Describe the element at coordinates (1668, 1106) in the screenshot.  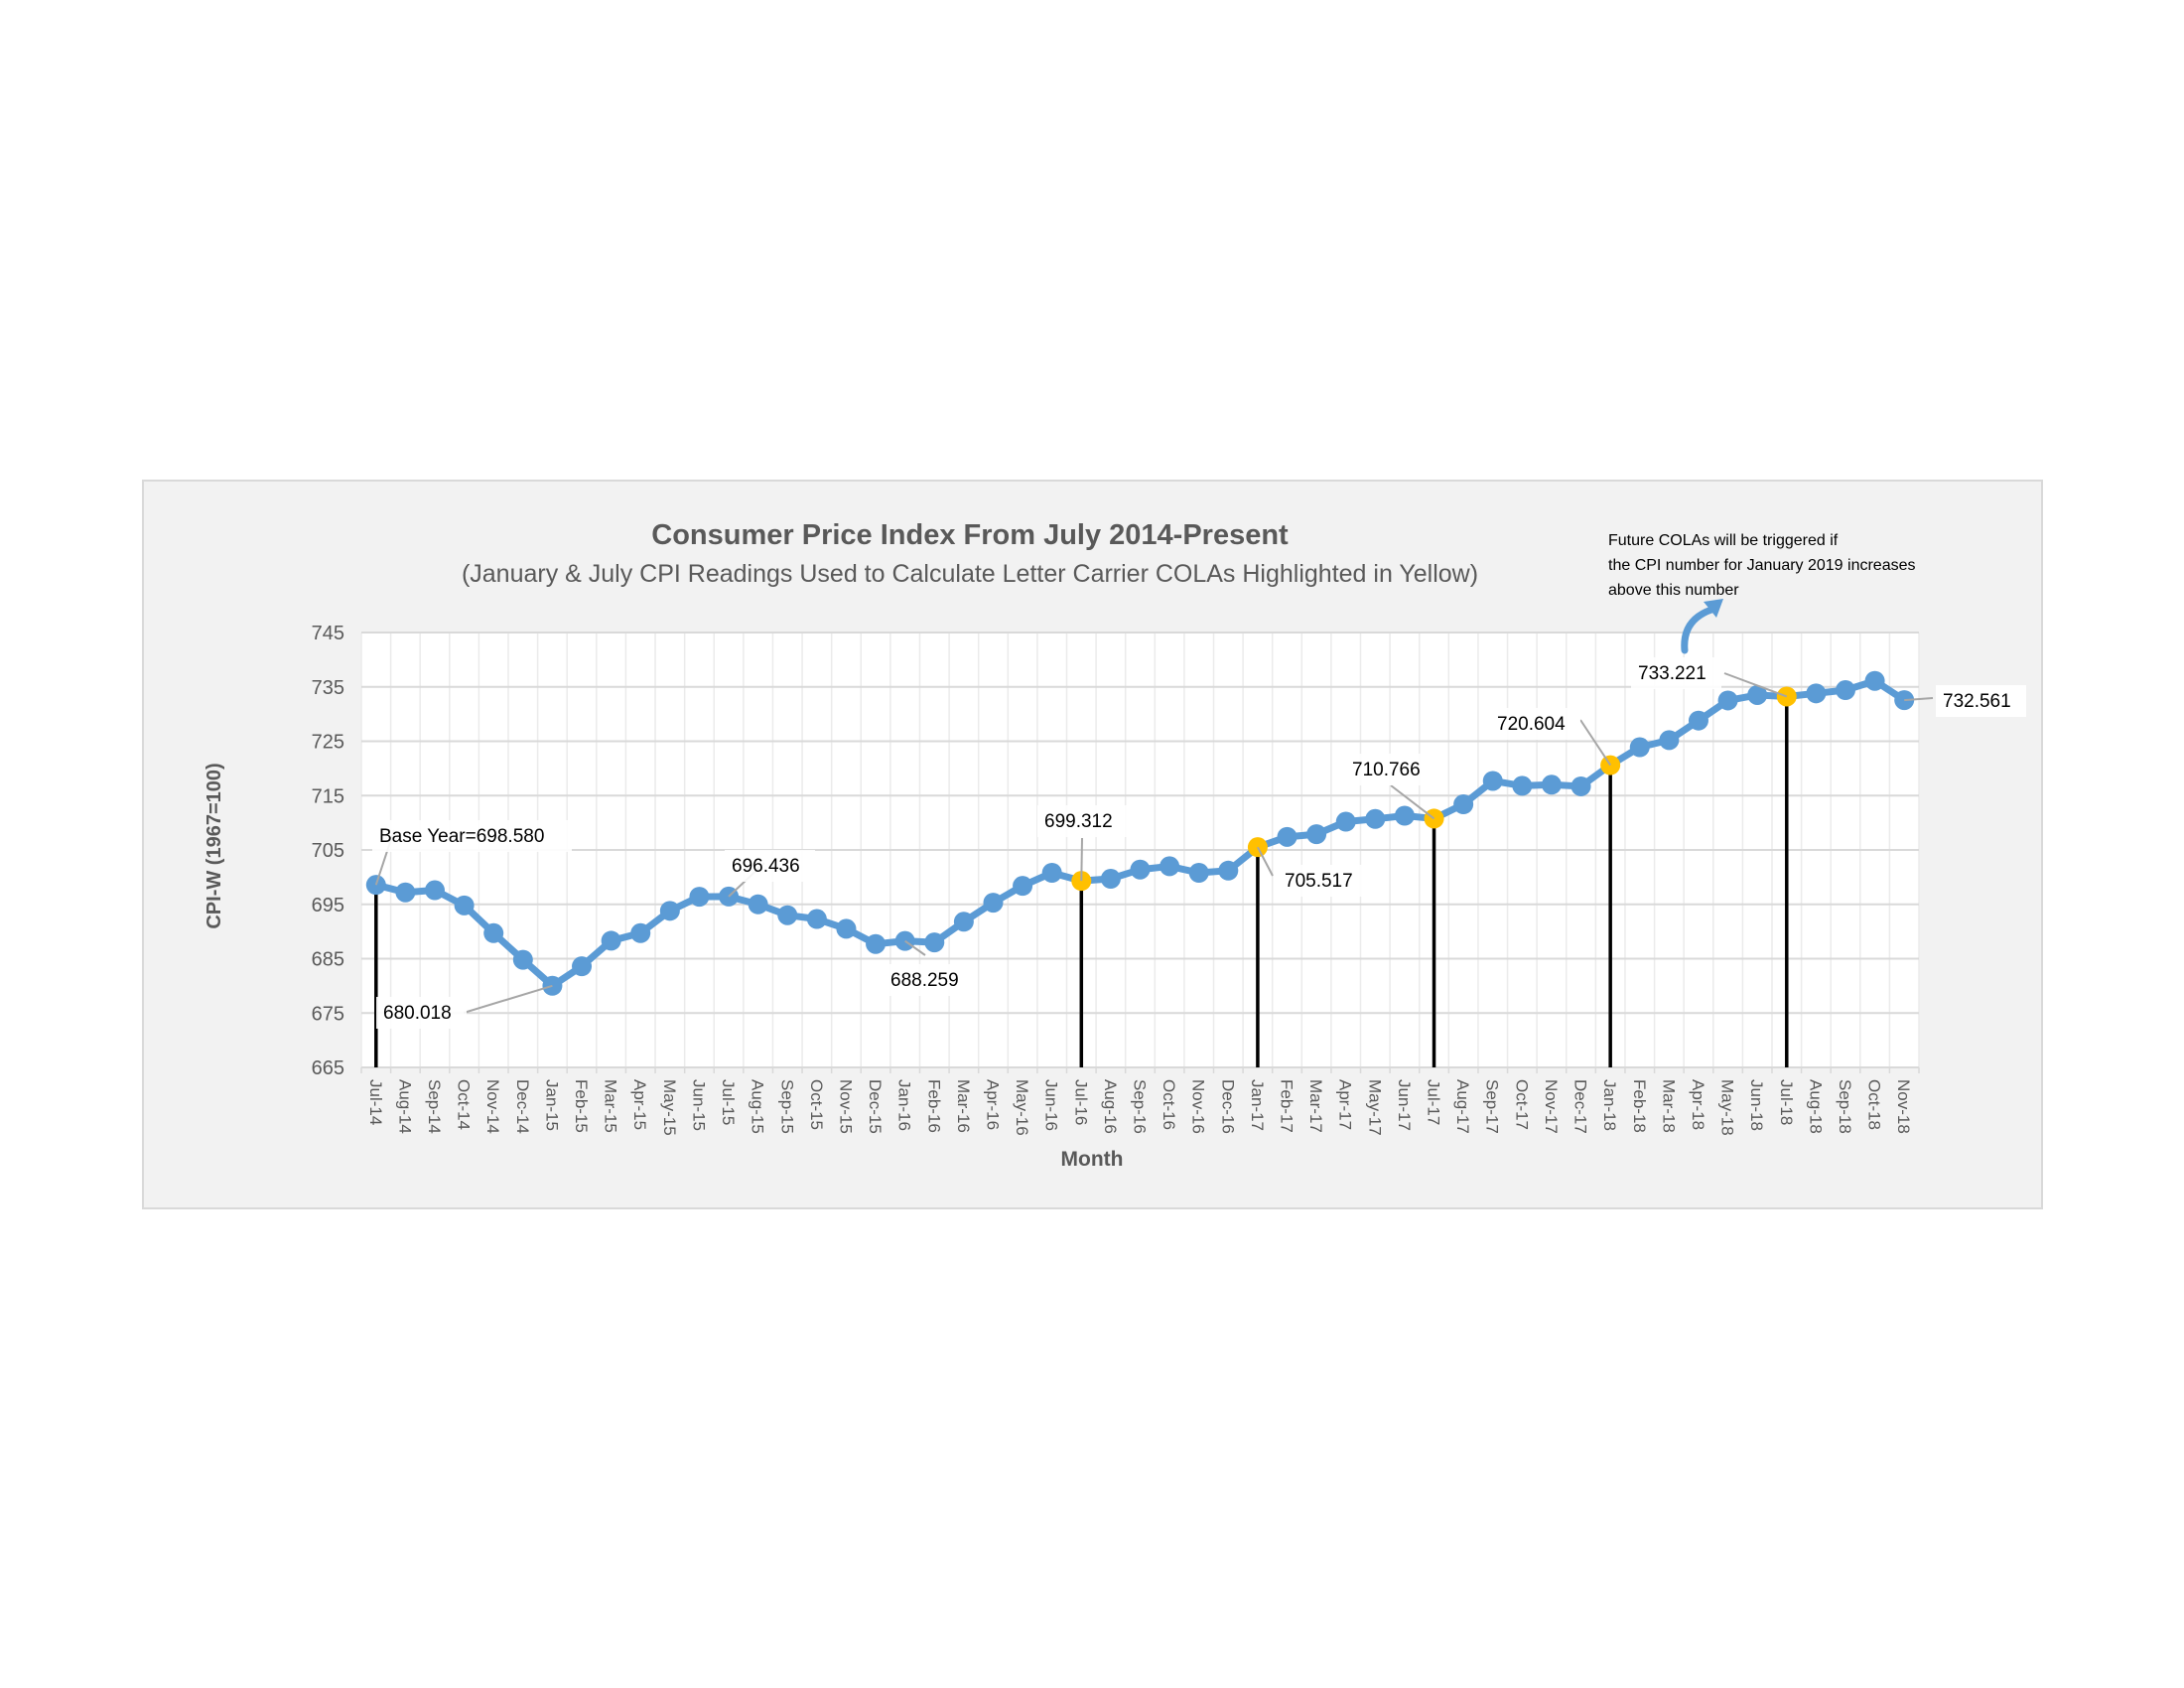
I see `x-tick-label: Mar-18` at that location.